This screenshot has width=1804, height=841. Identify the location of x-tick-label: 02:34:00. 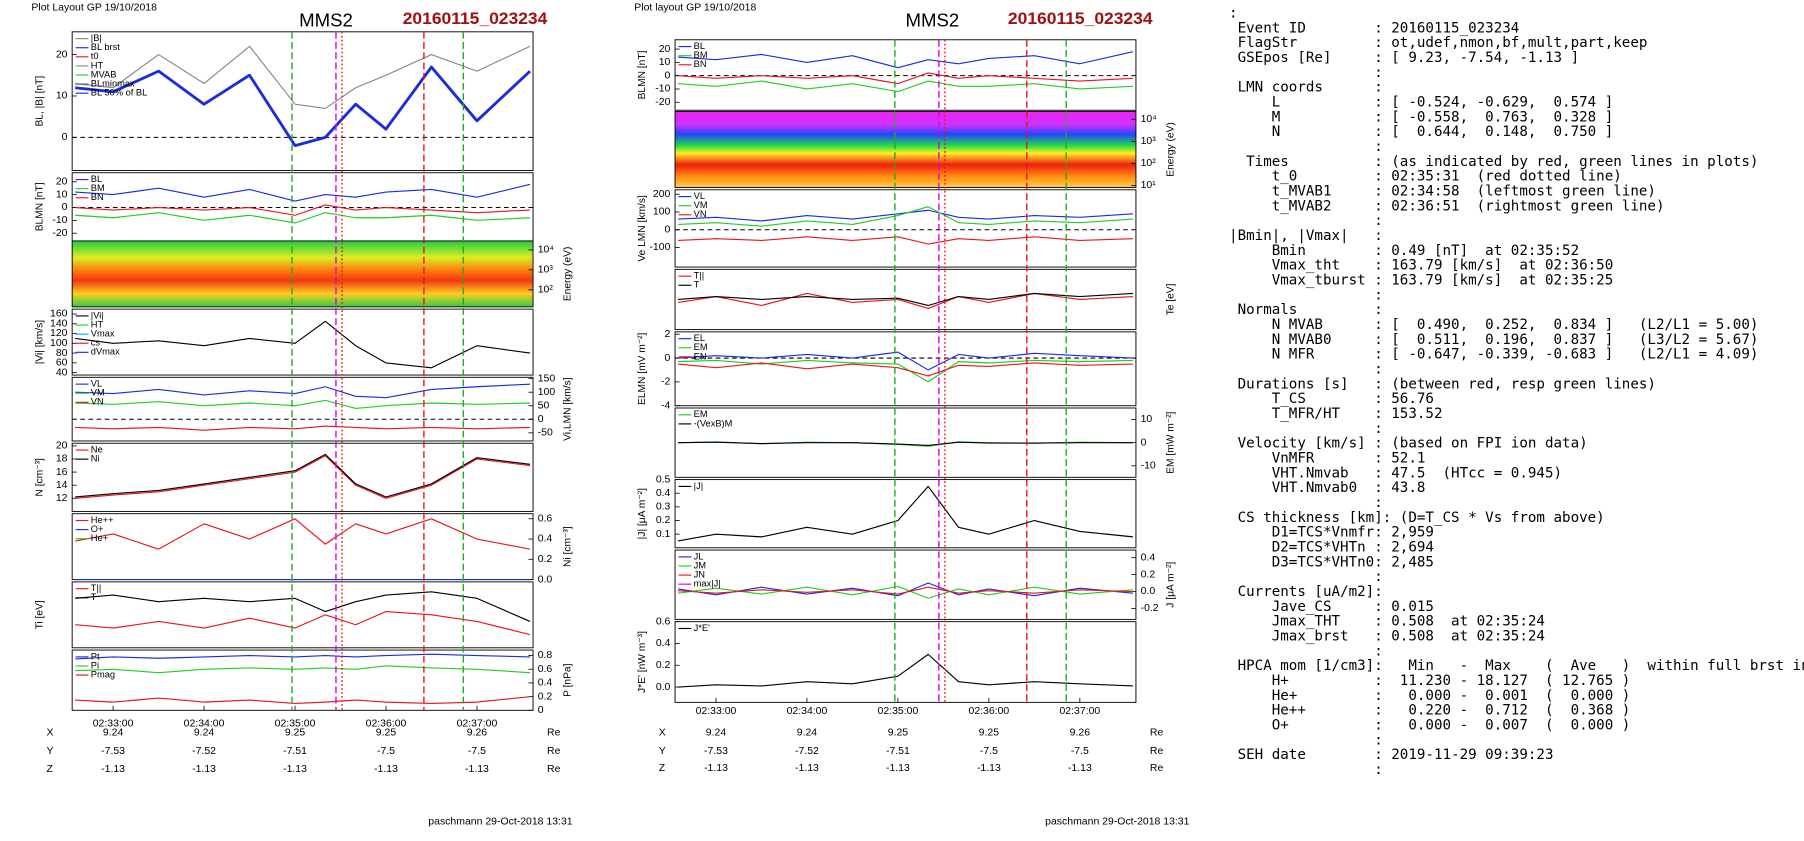
(807, 711).